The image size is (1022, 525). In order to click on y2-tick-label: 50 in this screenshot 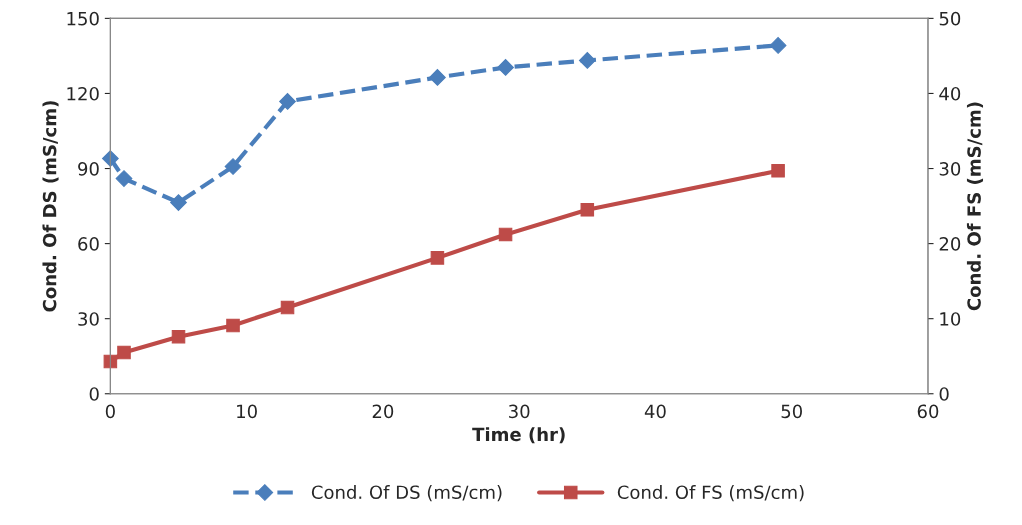, I will do `click(950, 18)`.